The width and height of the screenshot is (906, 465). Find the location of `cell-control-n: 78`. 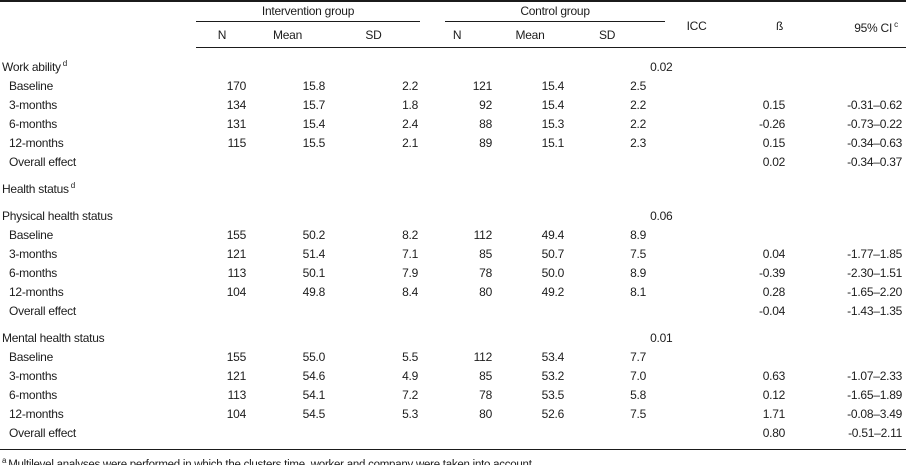

cell-control-n: 78 is located at coordinates (486, 272).